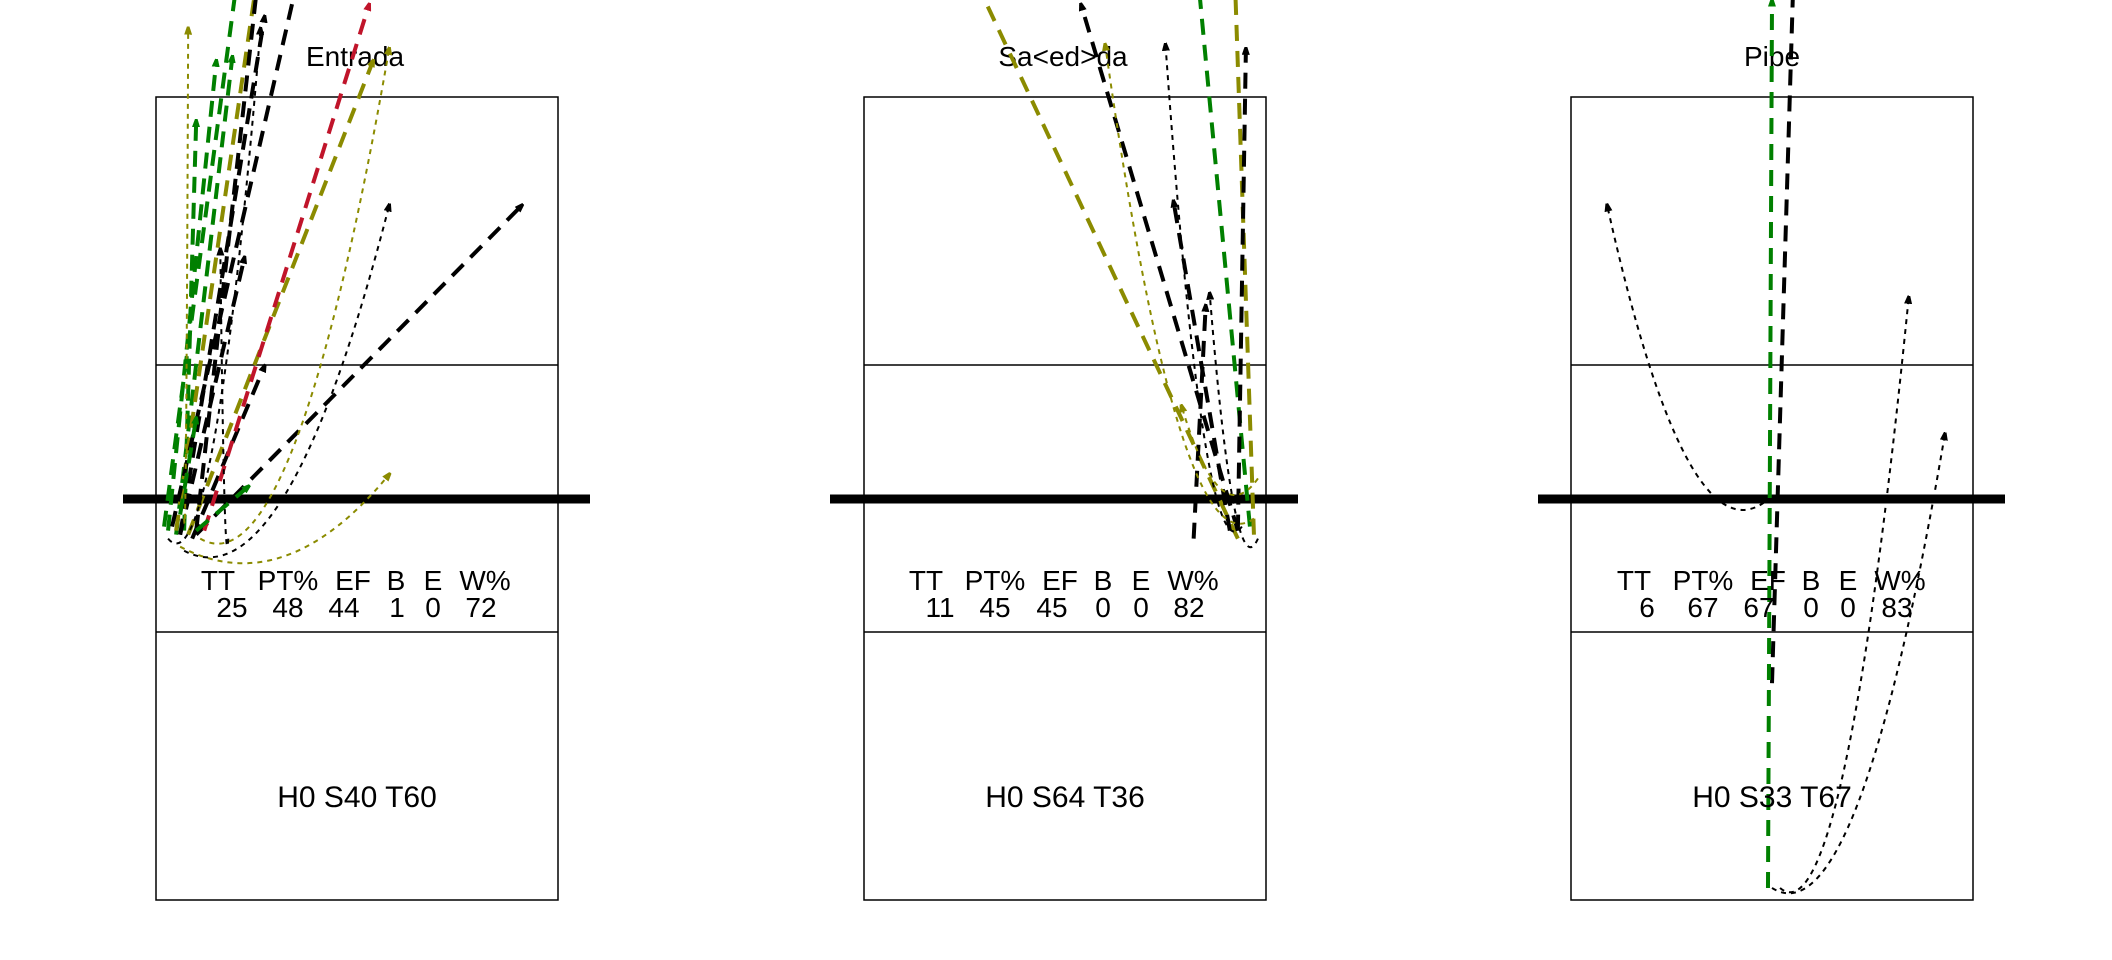  What do you see at coordinates (1188, 607) in the screenshot?
I see `stat-value-w: 82` at bounding box center [1188, 607].